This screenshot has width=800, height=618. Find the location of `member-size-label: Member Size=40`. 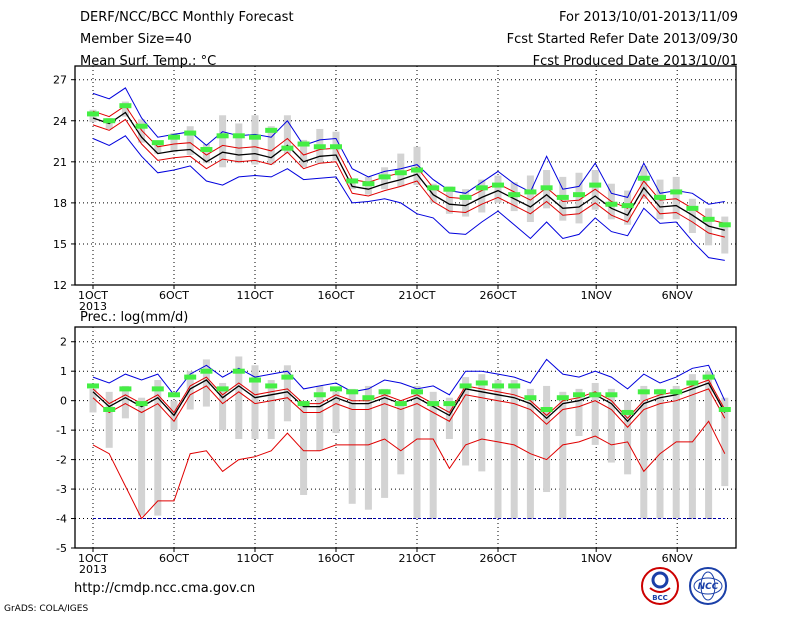

member-size-label: Member Size=40 is located at coordinates (136, 39).